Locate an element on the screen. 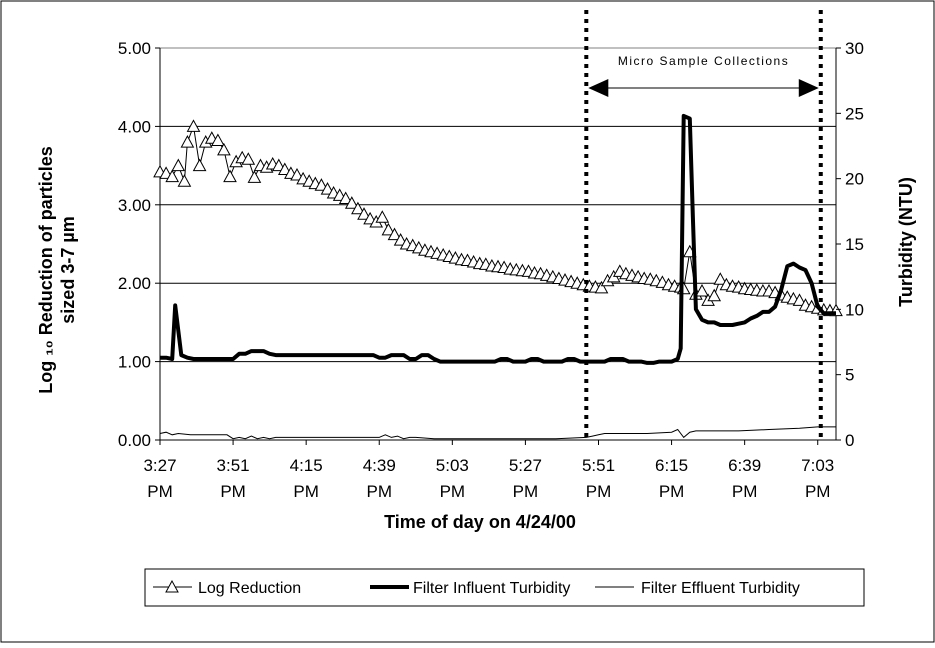 Image resolution: width=935 pixels, height=648 pixels. right-axis-title: Turbidity (NTU) is located at coordinates (906, 242).